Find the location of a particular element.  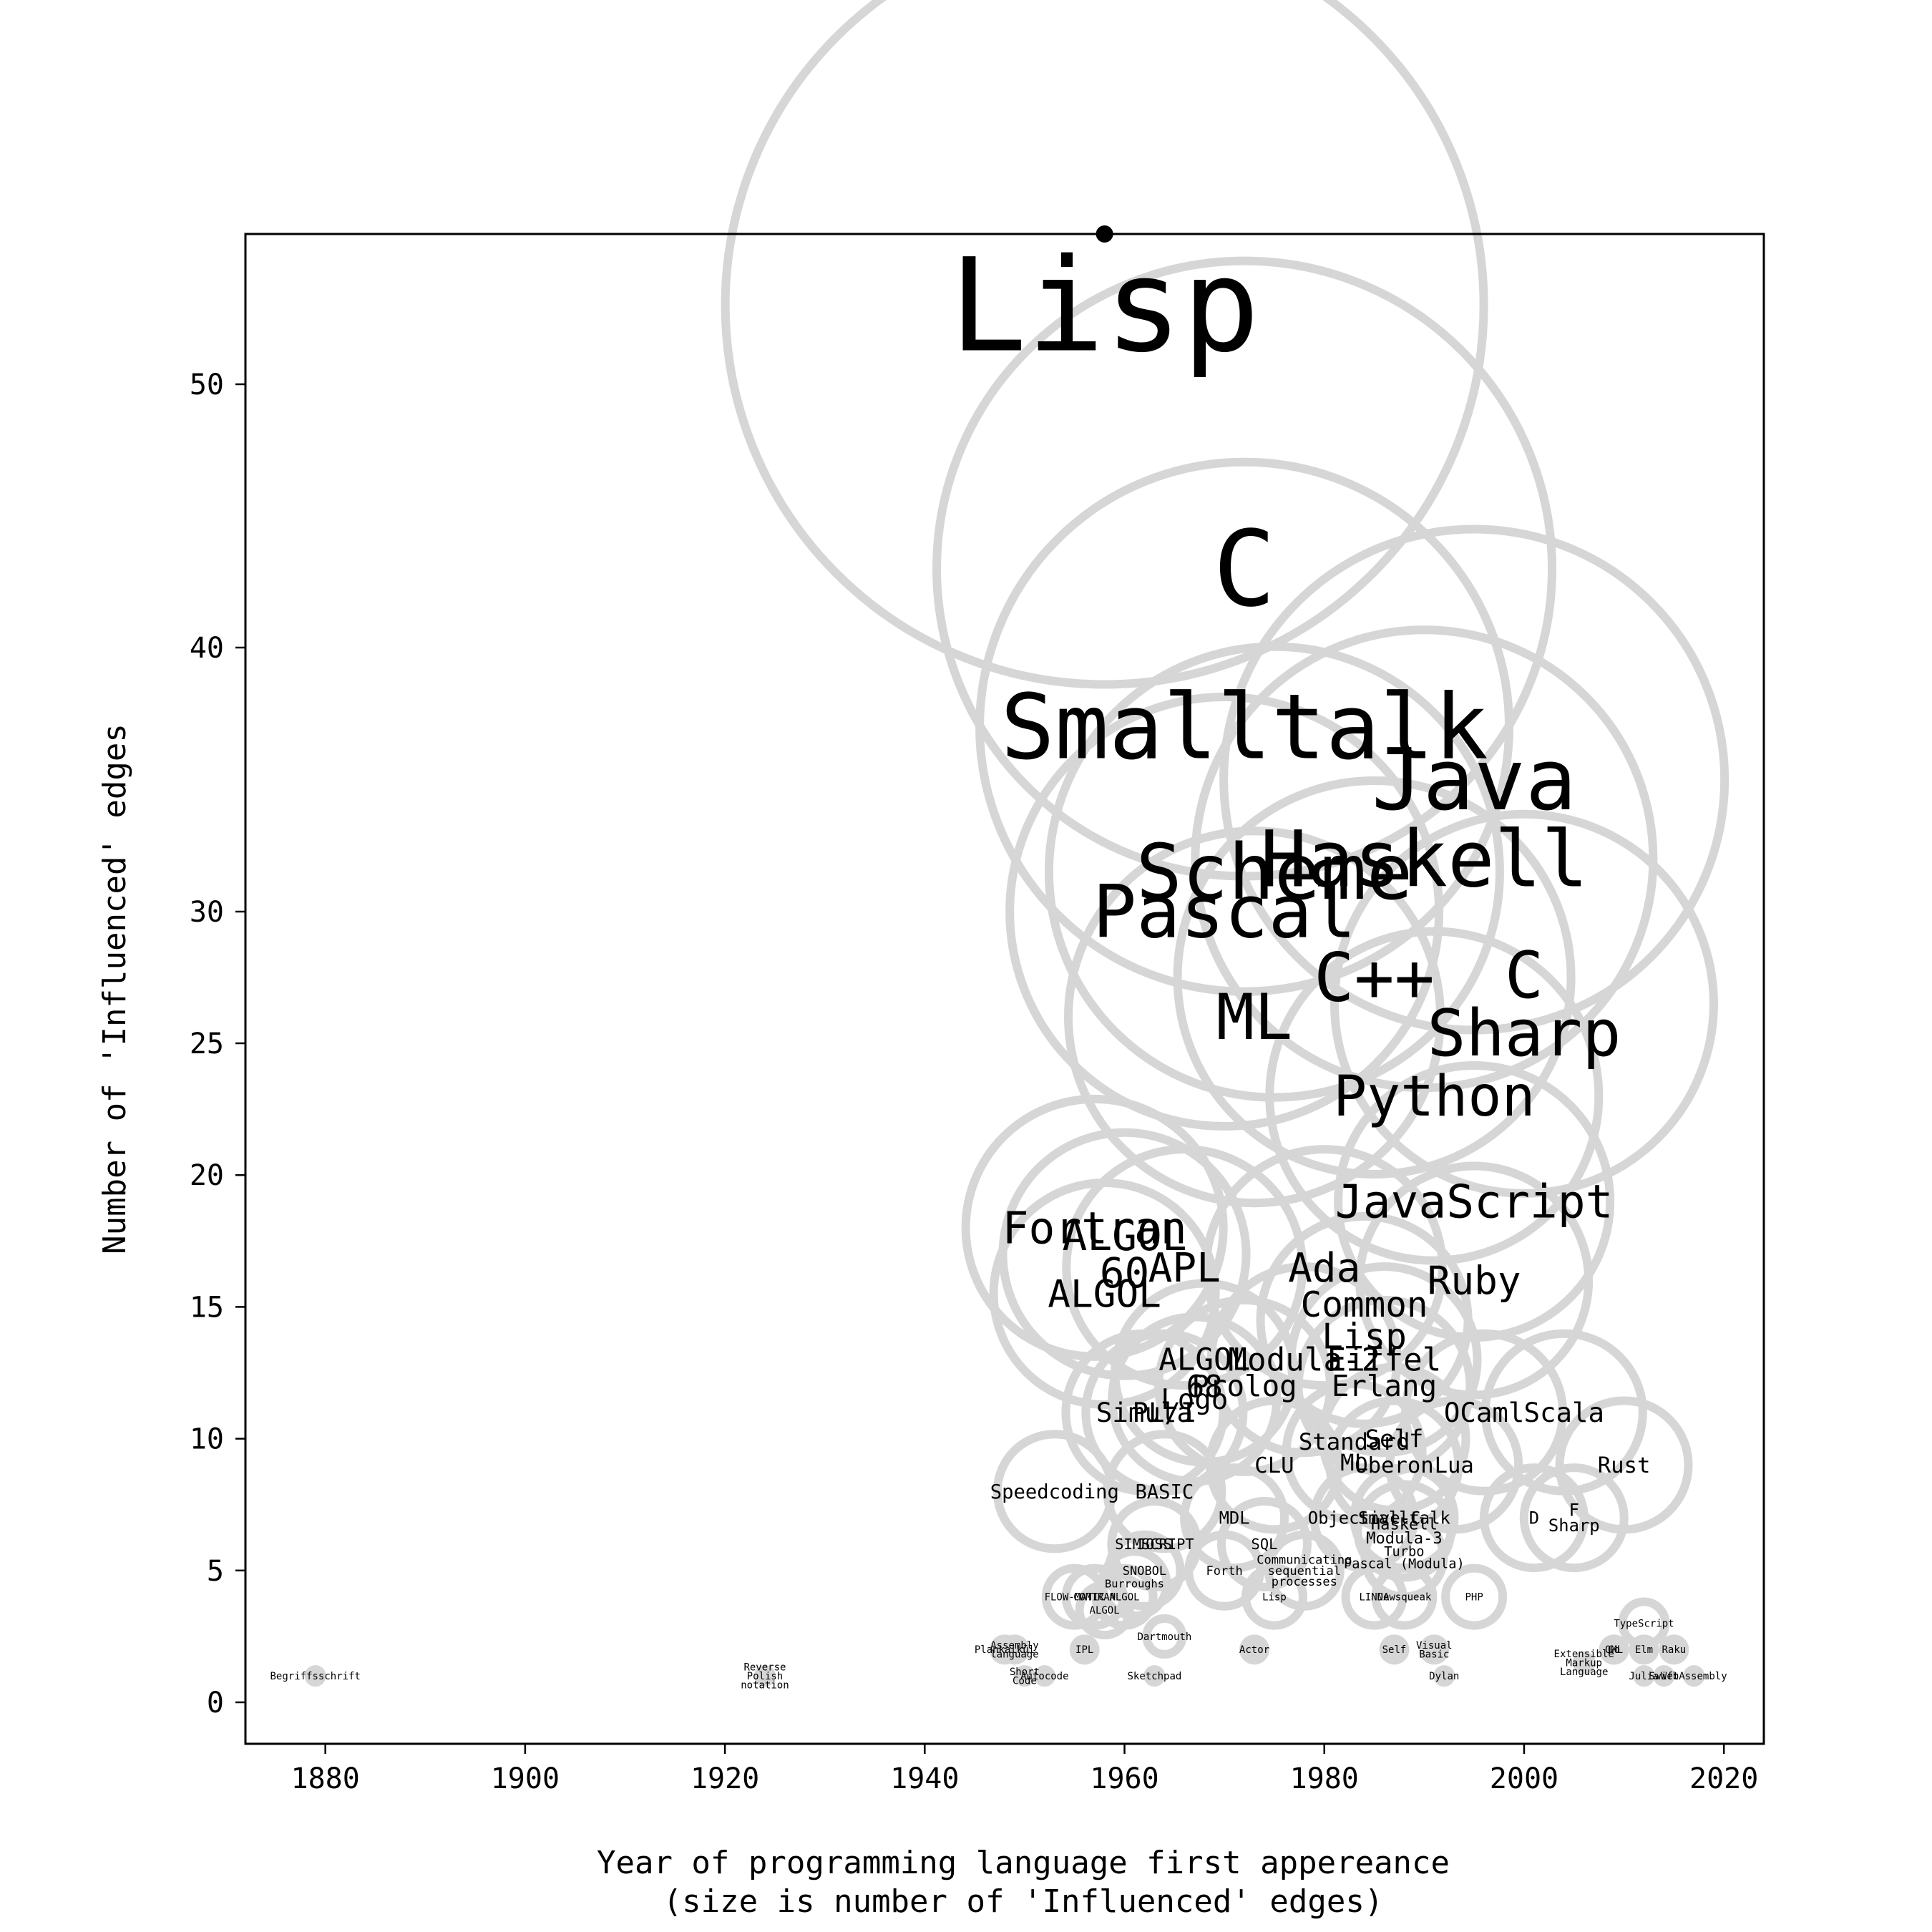

language-label: ALGOL 60 is located at coordinates (1125, 1254).